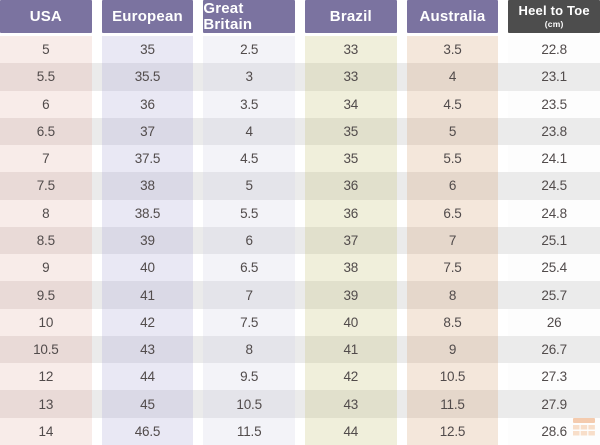  Describe the element at coordinates (147, 404) in the screenshot. I see `table-cell: 45` at that location.